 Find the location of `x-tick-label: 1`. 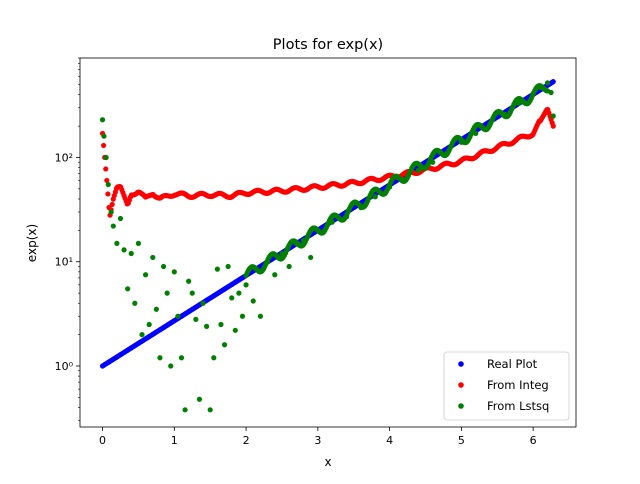

x-tick-label: 1 is located at coordinates (174, 440).